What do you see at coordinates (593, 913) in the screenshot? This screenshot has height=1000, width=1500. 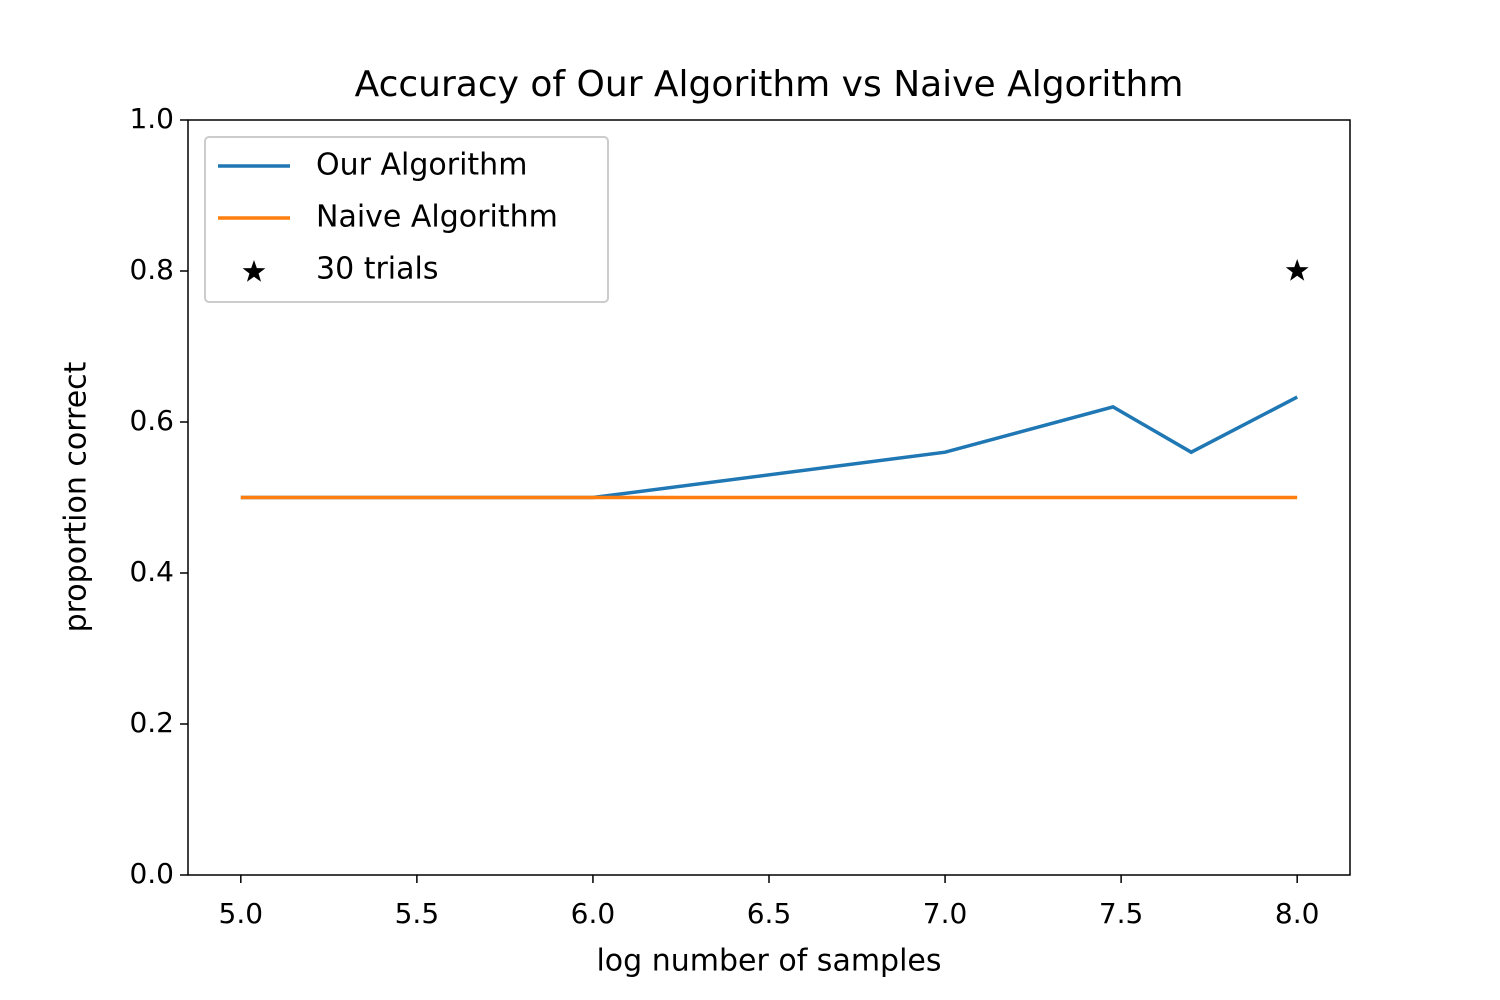 I see `x-tick-label: 6.0` at bounding box center [593, 913].